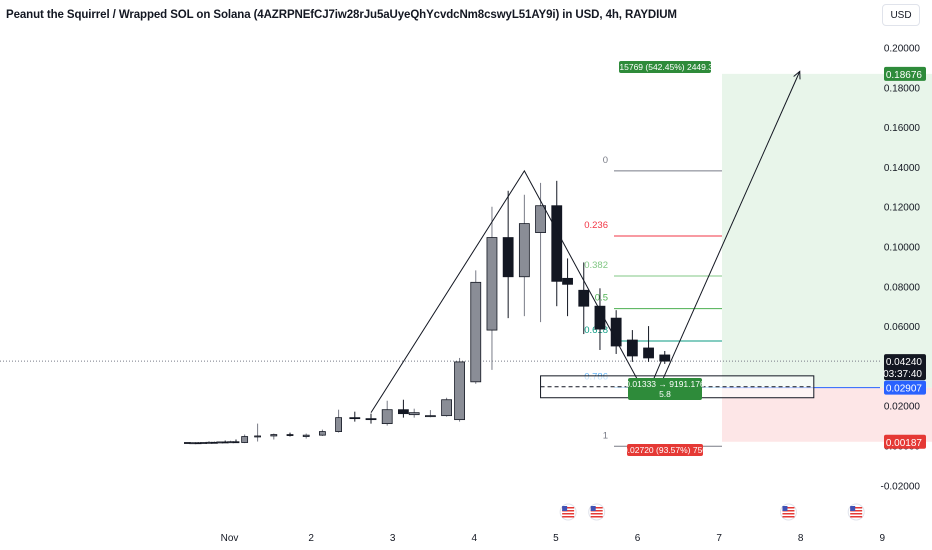 This screenshot has width=932, height=550. What do you see at coordinates (230, 538) in the screenshot?
I see `x-tick-0: Nov` at bounding box center [230, 538].